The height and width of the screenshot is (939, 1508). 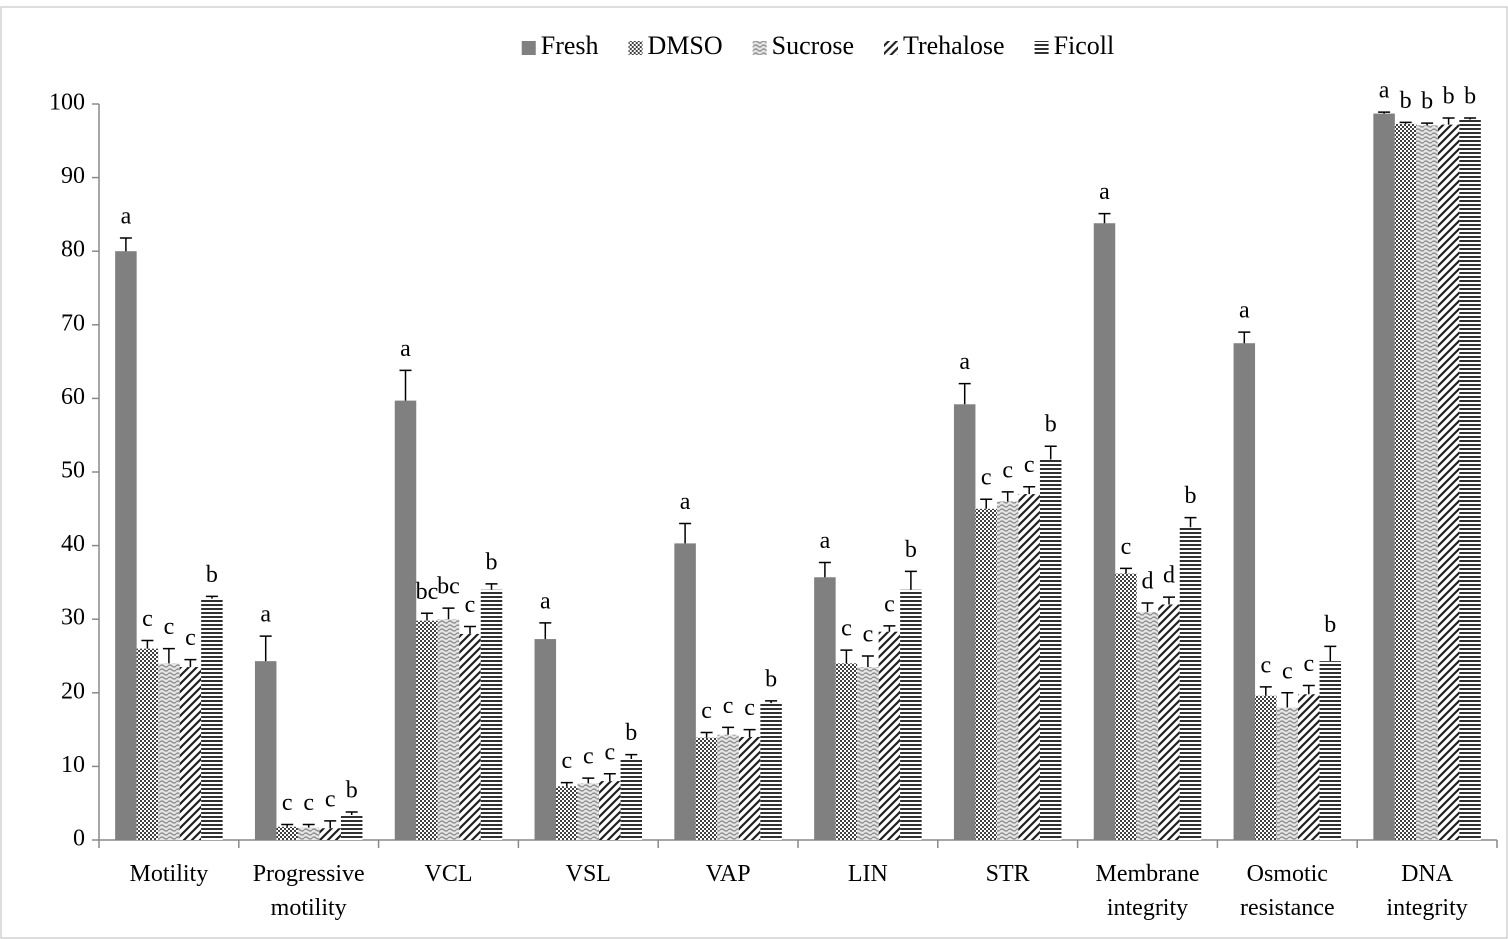 I want to click on x-tick-label: VCL, so click(x=448, y=874).